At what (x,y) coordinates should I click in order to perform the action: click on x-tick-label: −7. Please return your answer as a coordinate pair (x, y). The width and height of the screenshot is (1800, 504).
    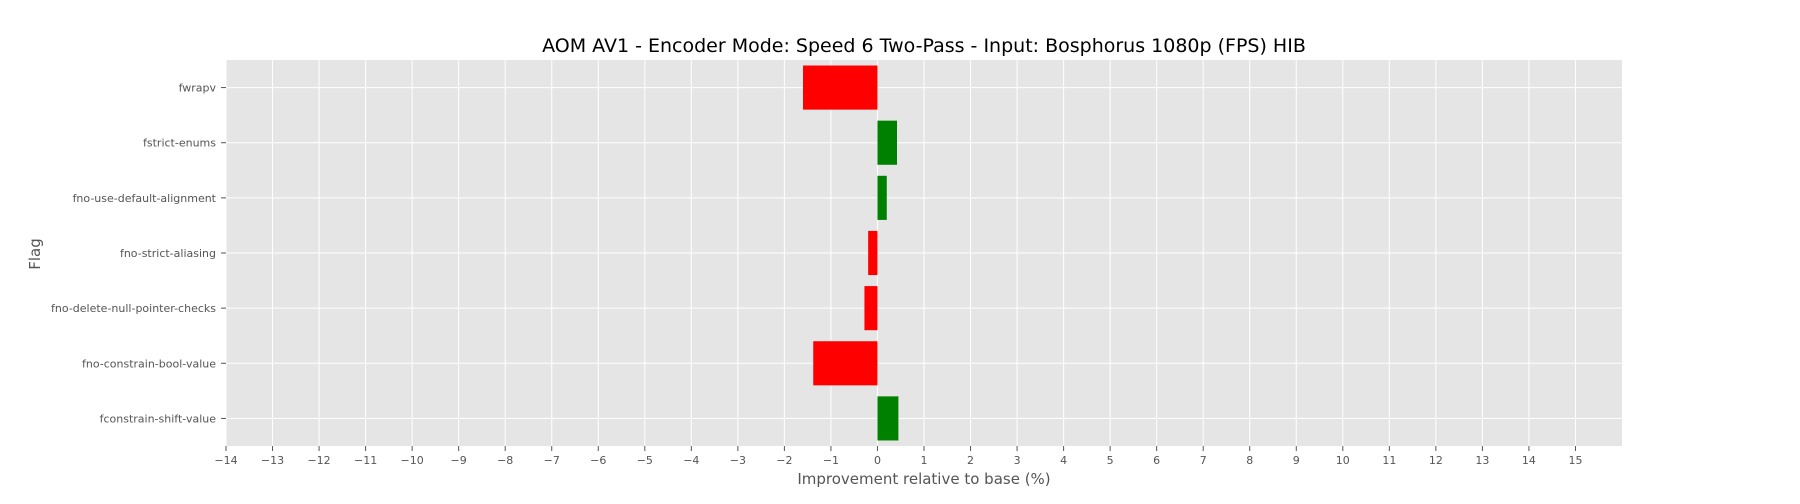
    Looking at the image, I should click on (552, 460).